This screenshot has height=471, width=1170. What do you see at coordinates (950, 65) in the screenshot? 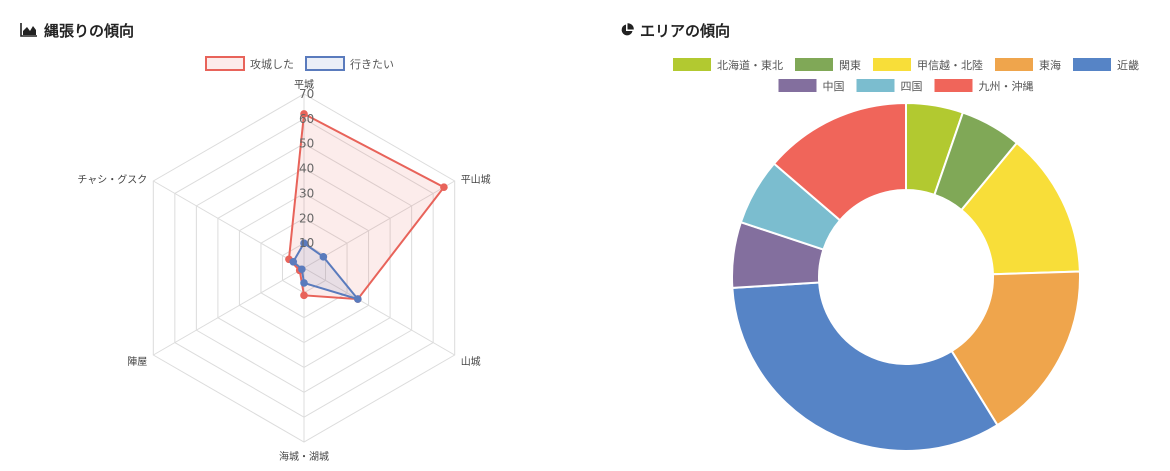
I see `donut-legend-label: 甲信越・北陸` at bounding box center [950, 65].